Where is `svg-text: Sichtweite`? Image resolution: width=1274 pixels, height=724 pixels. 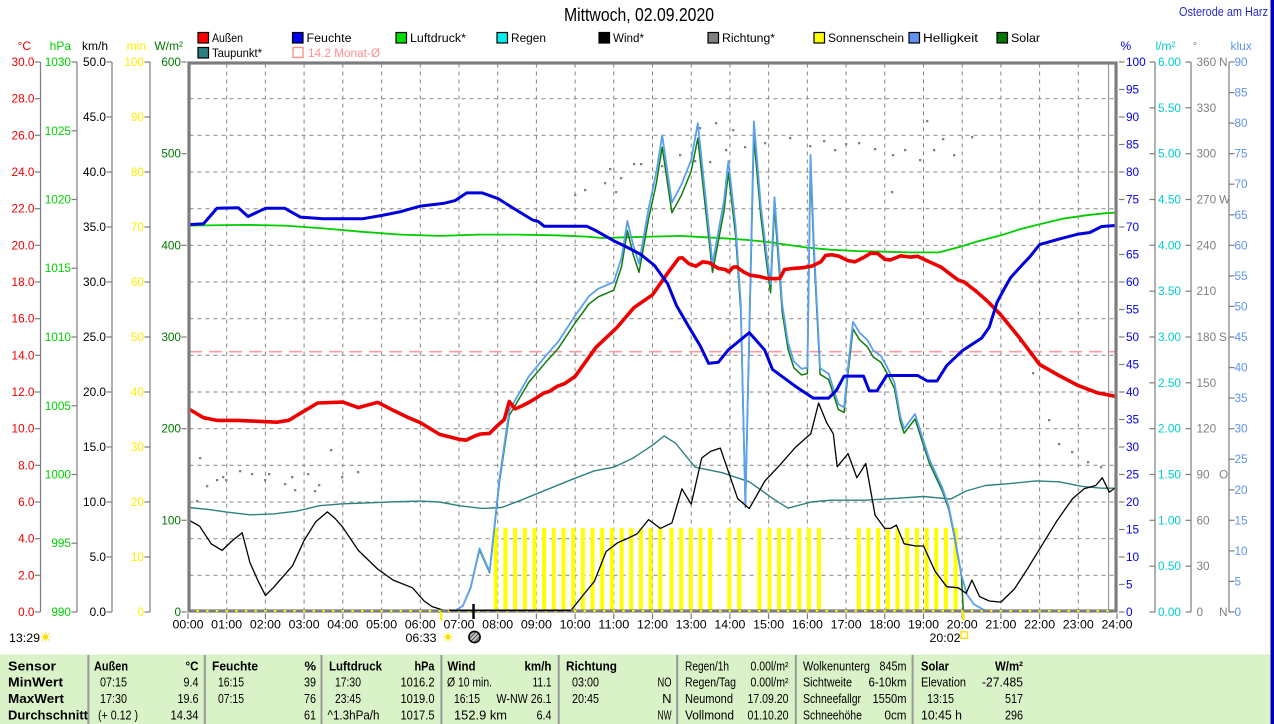 svg-text: Sichtweite is located at coordinates (827, 682).